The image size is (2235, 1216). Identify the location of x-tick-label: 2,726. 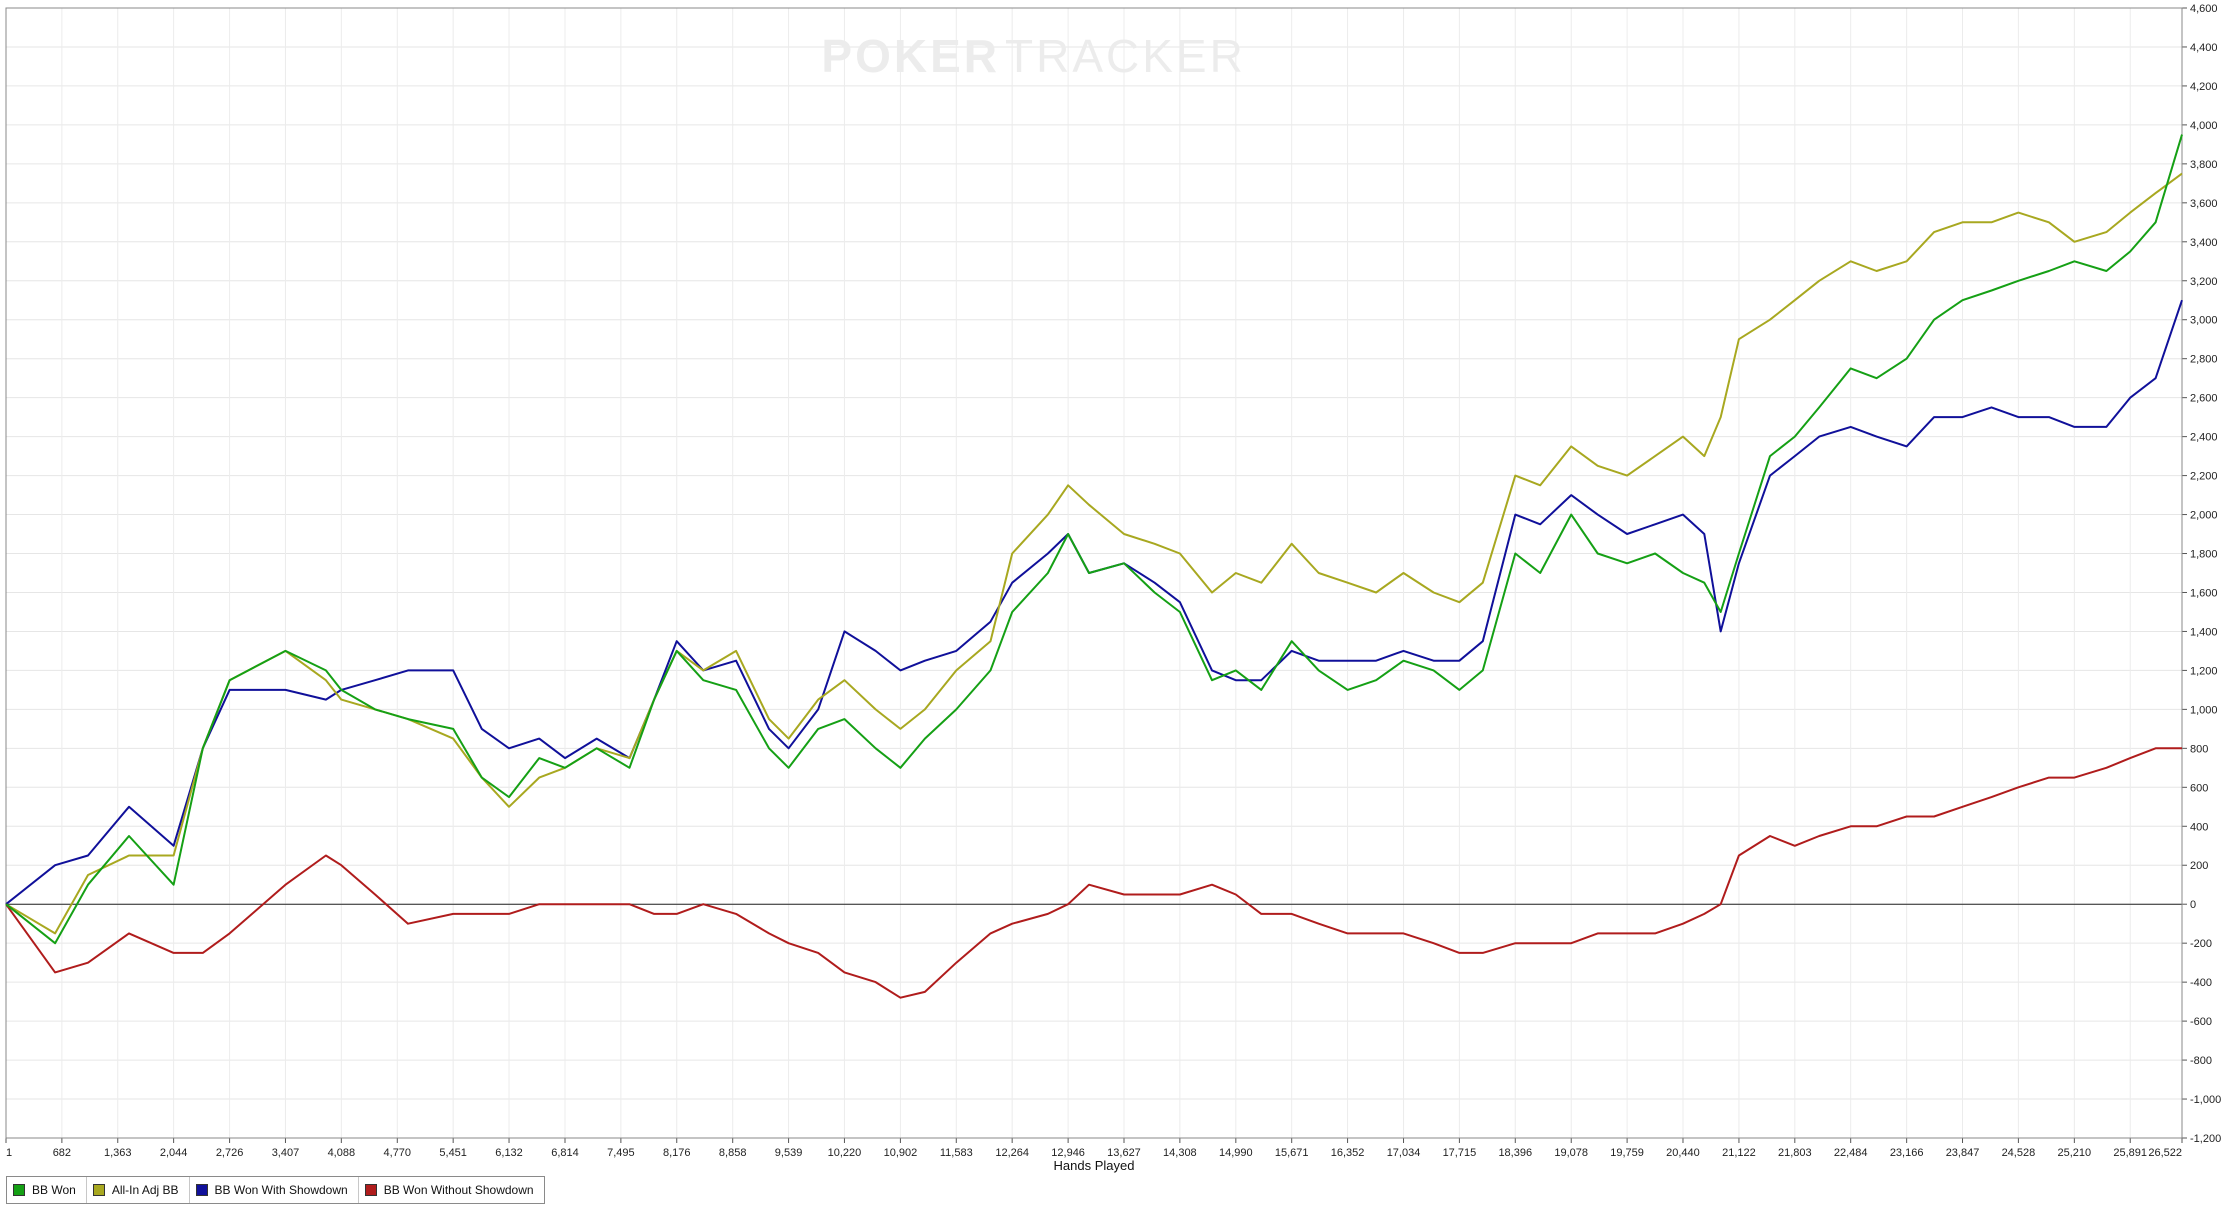
(230, 1153).